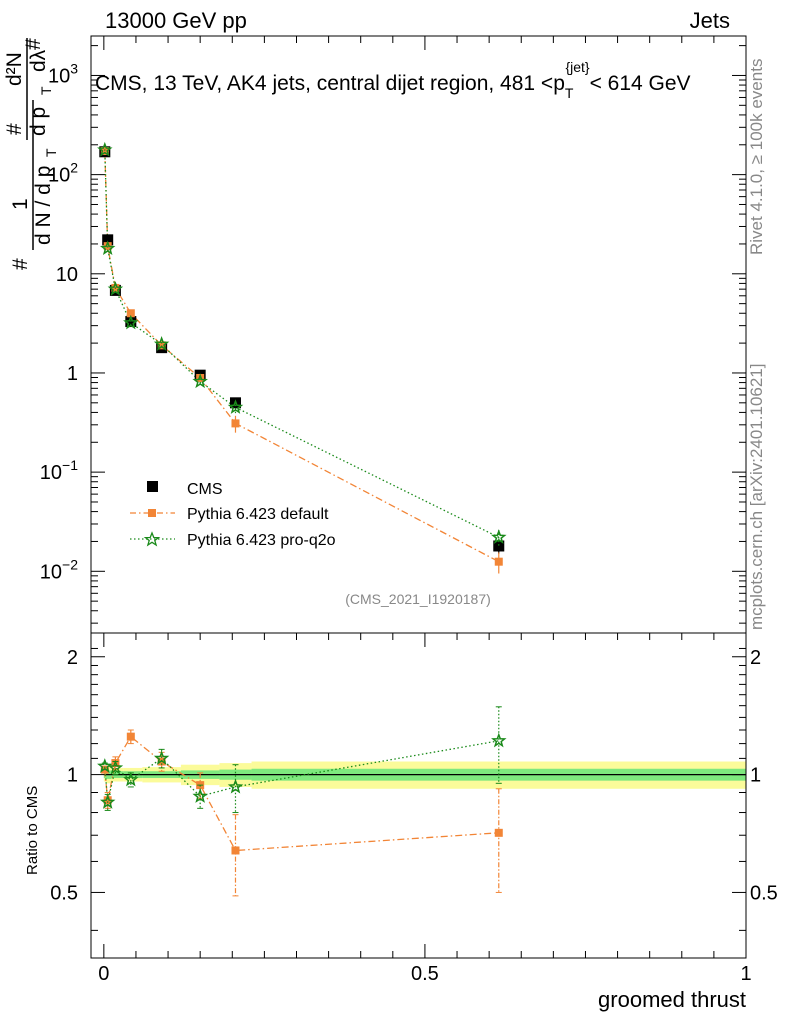 This screenshot has height=1024, width=786. Describe the element at coordinates (38, 60) in the screenshot. I see `svg-text: dλ` at that location.